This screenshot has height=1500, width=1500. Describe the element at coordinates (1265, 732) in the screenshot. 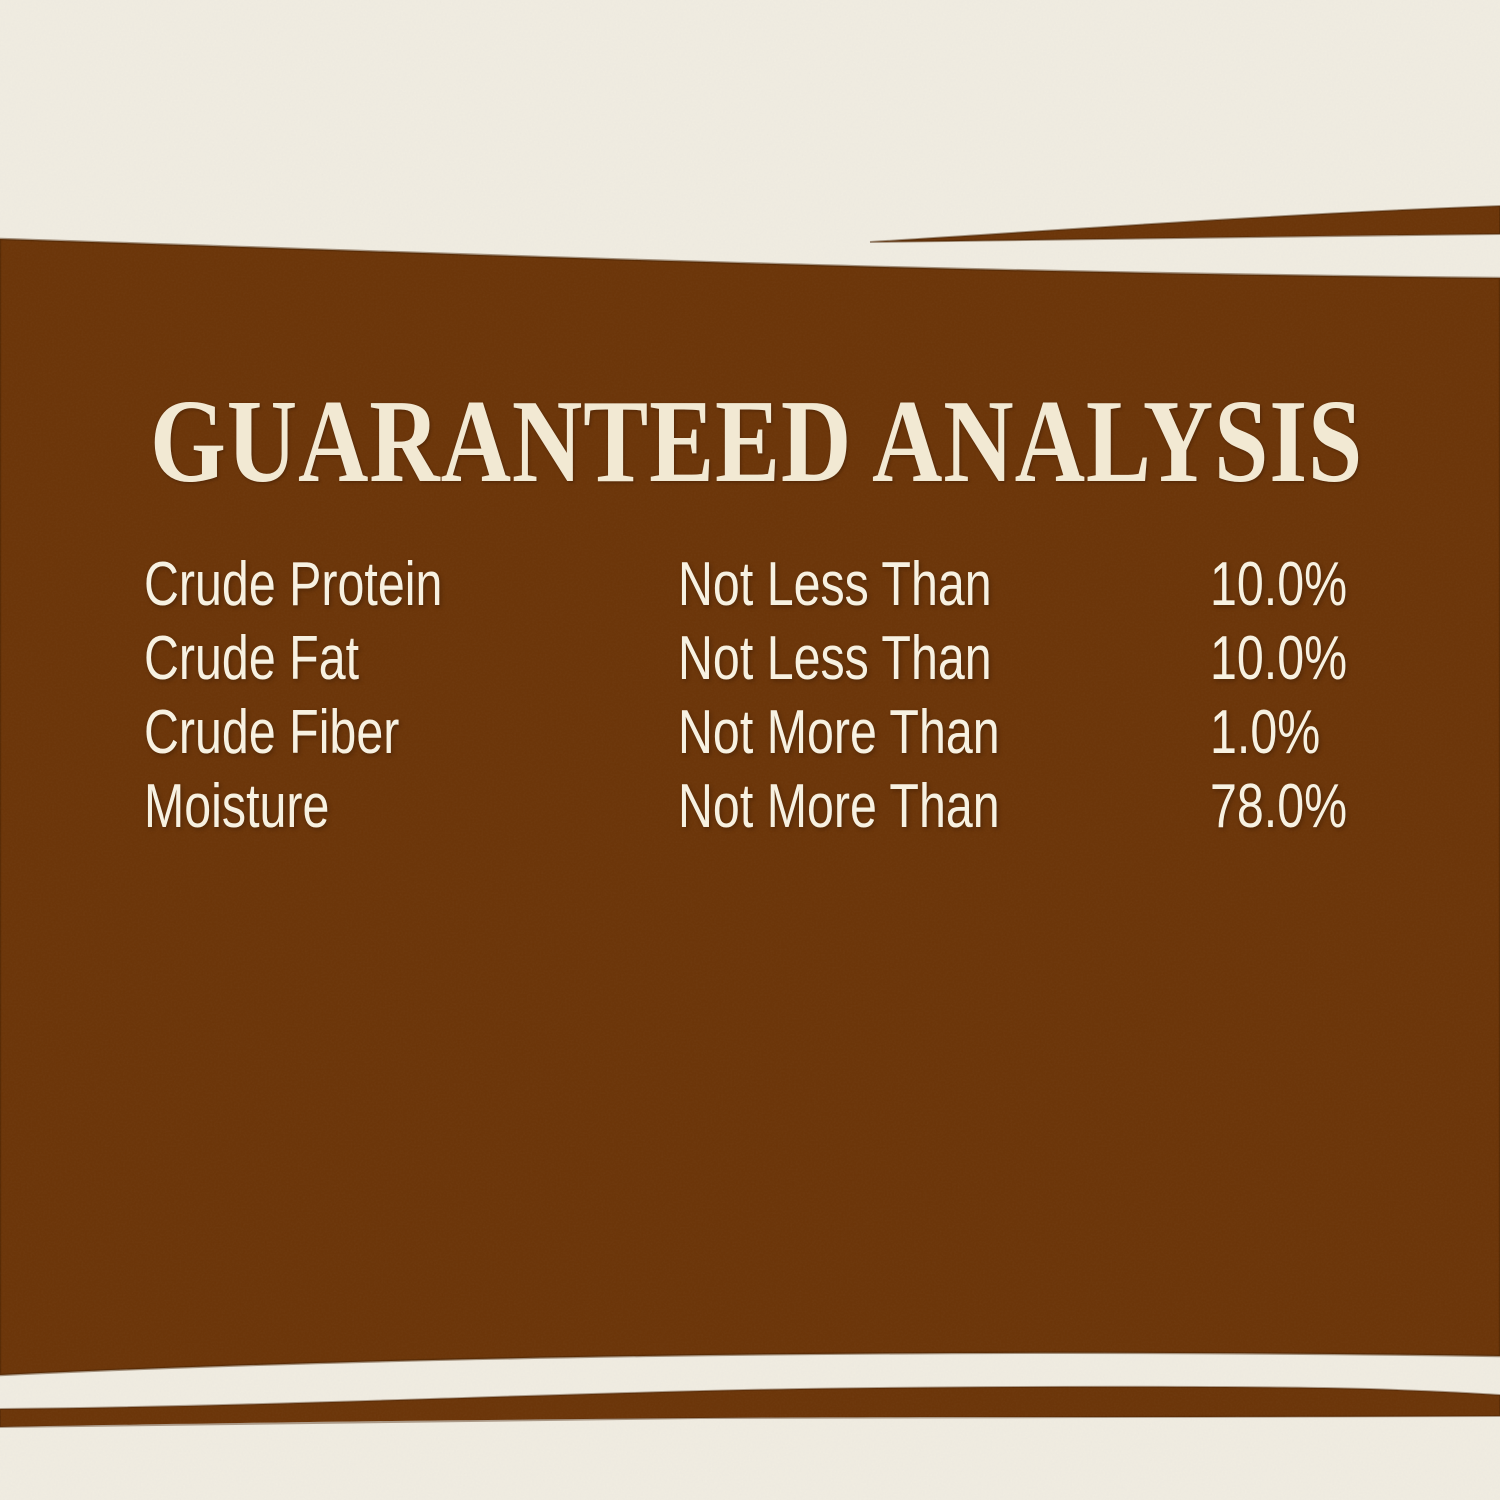

I see `percent-value: 1.0%` at that location.